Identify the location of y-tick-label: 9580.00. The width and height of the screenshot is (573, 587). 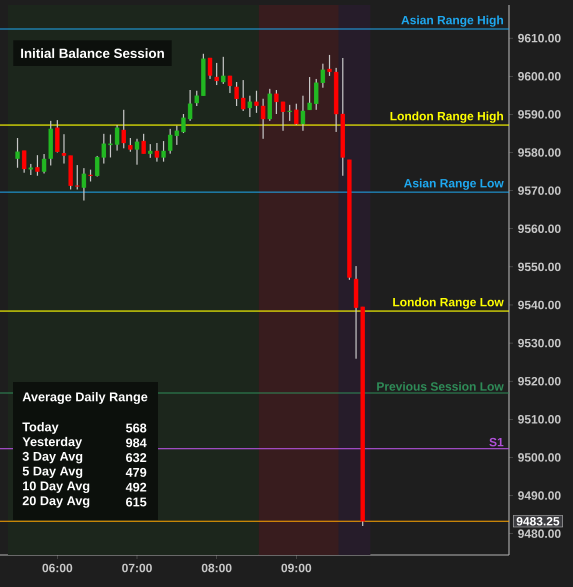
(539, 152).